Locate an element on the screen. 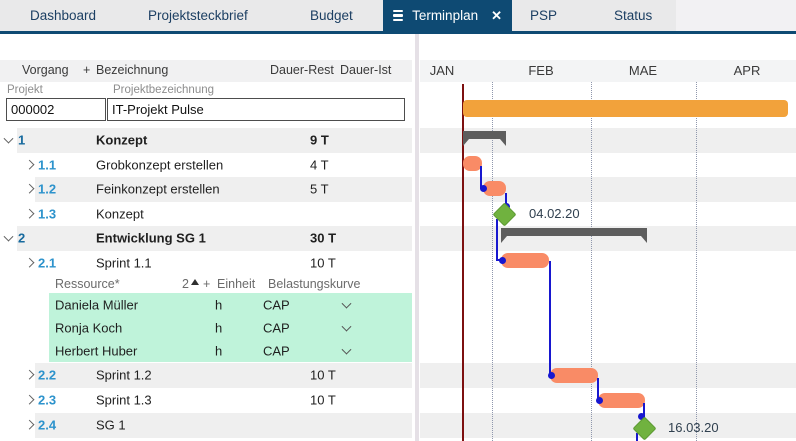 Image resolution: width=796 pixels, height=441 pixels. project-id-input is located at coordinates (56, 109).